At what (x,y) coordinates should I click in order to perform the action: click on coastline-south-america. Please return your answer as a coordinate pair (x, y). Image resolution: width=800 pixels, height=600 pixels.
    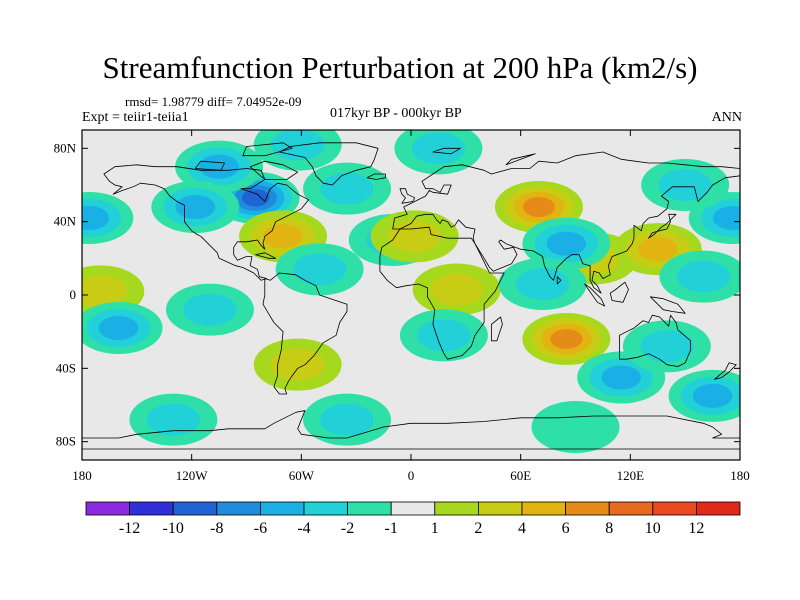
    Looking at the image, I should click on (305, 333).